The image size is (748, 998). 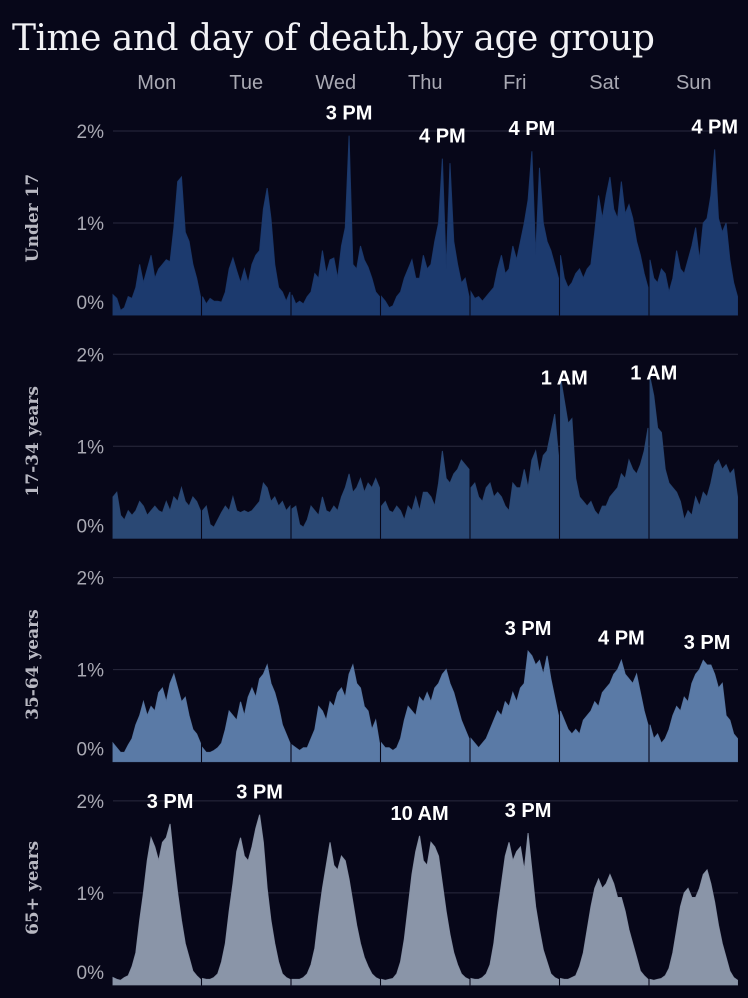 What do you see at coordinates (514, 233) in the screenshot?
I see `area-under-17-fri` at bounding box center [514, 233].